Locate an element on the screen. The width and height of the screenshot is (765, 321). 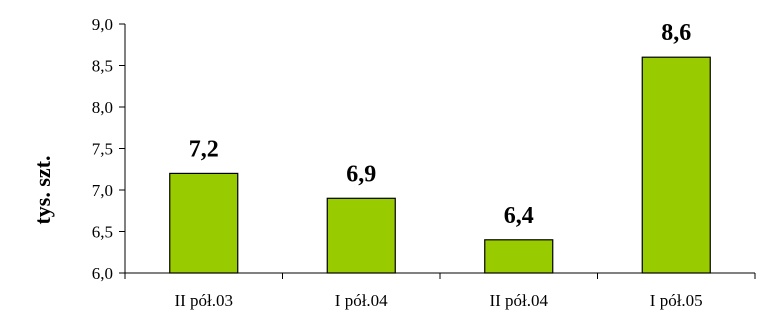
y-tick-label-5: 8,0 is located at coordinates (102, 107).